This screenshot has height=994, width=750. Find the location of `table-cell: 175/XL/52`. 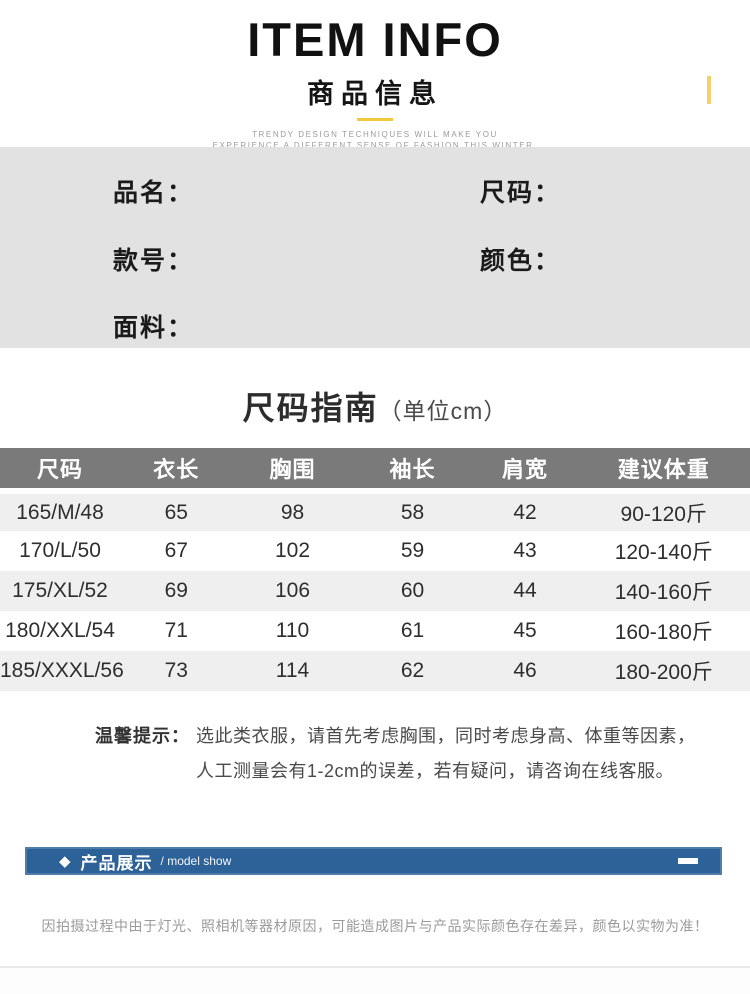

table-cell: 175/XL/52 is located at coordinates (60, 591).